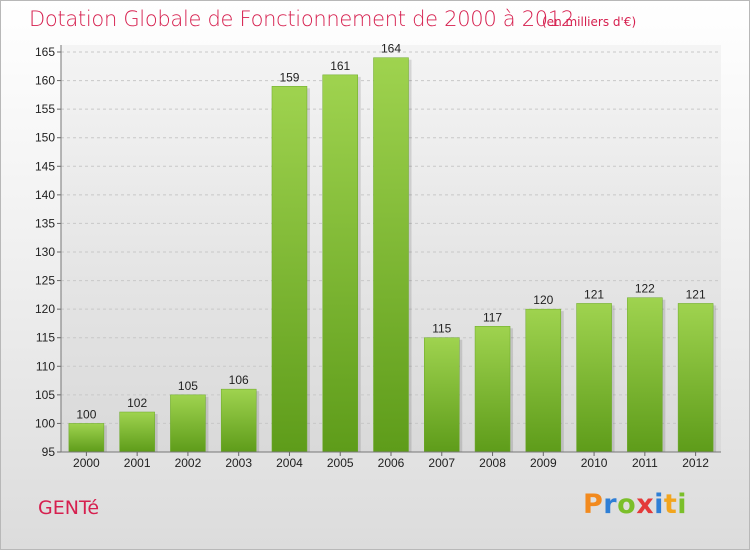 The width and height of the screenshot is (750, 551). I want to click on unit-note: (en milliers d'€), so click(589, 22).